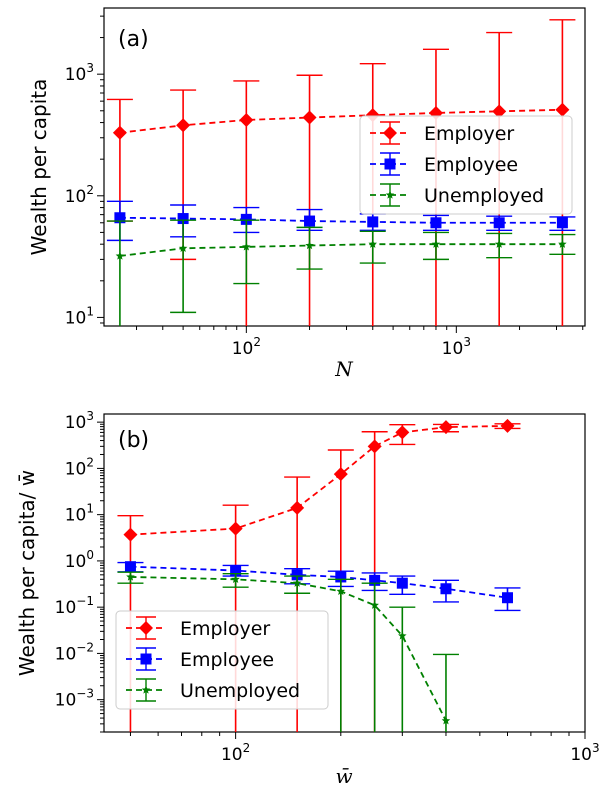  What do you see at coordinates (39, 167) in the screenshot?
I see `y-axis-title: Wealth per capita` at bounding box center [39, 167].